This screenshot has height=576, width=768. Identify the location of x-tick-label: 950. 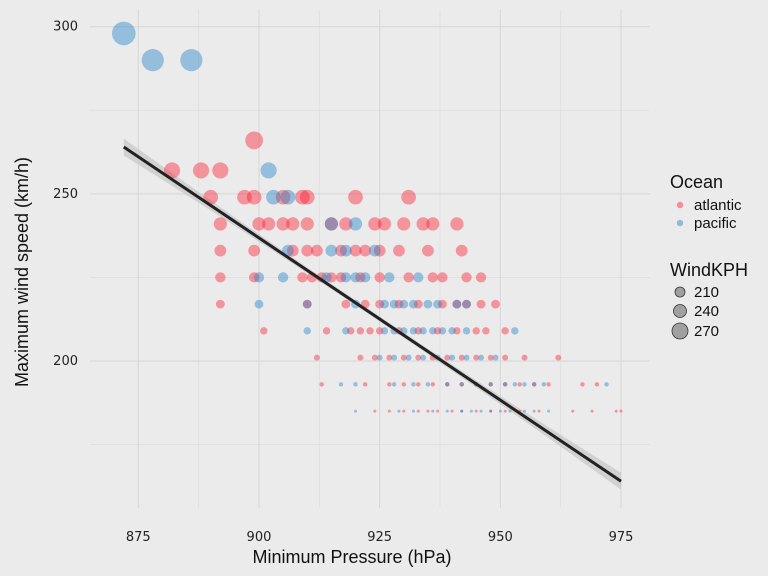
(500, 537).